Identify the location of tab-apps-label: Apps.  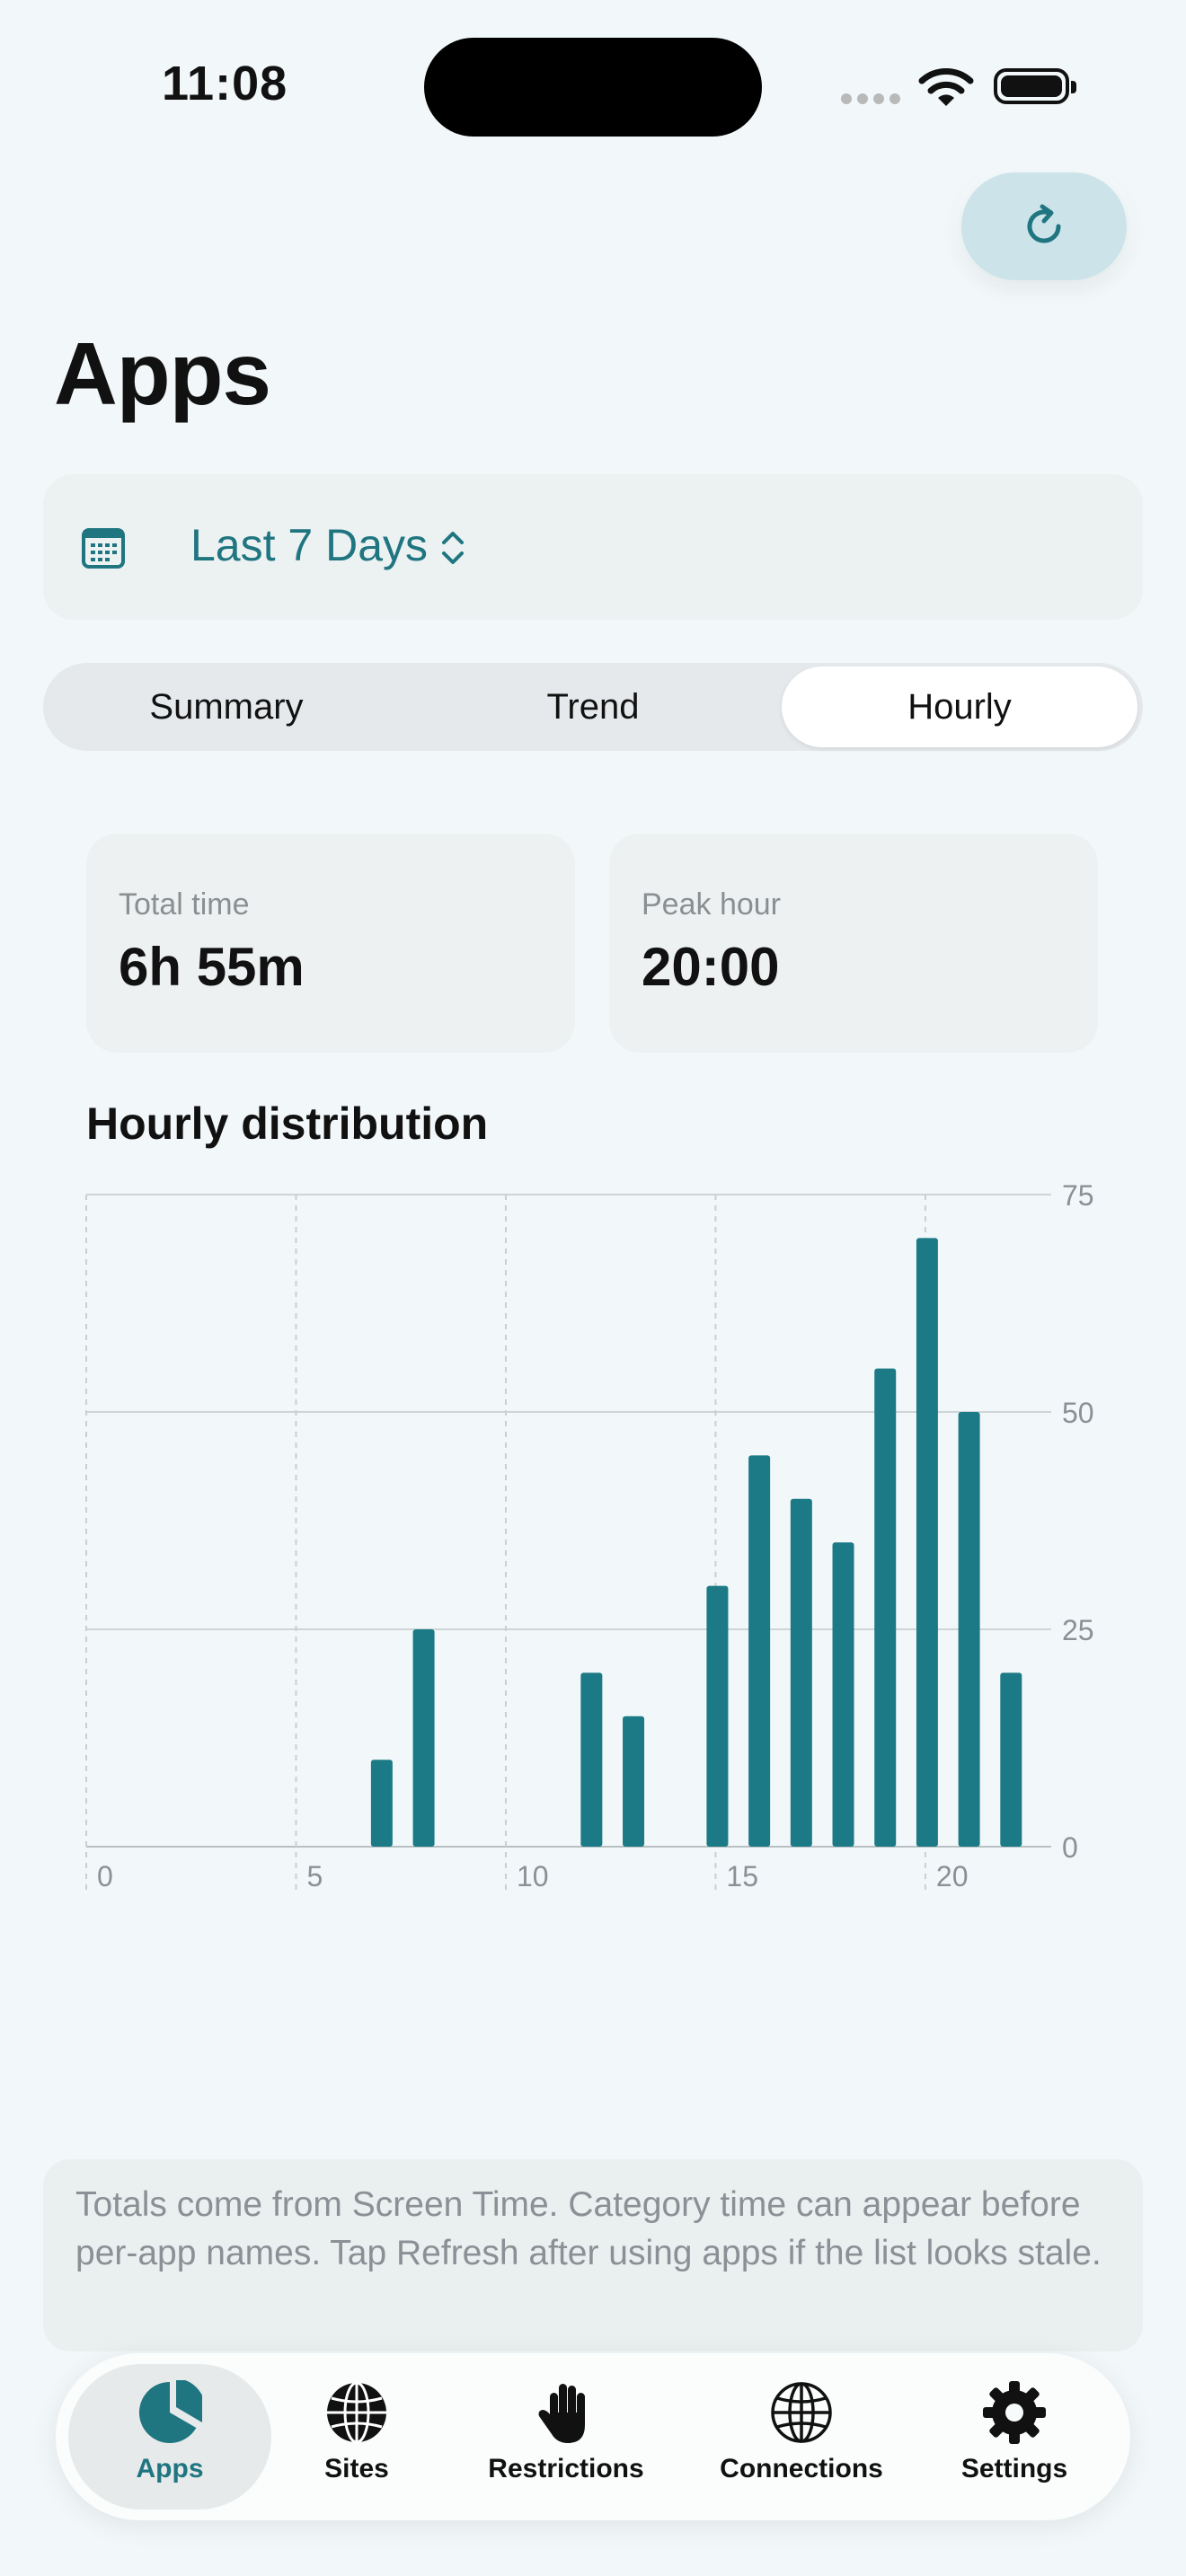
(170, 2468).